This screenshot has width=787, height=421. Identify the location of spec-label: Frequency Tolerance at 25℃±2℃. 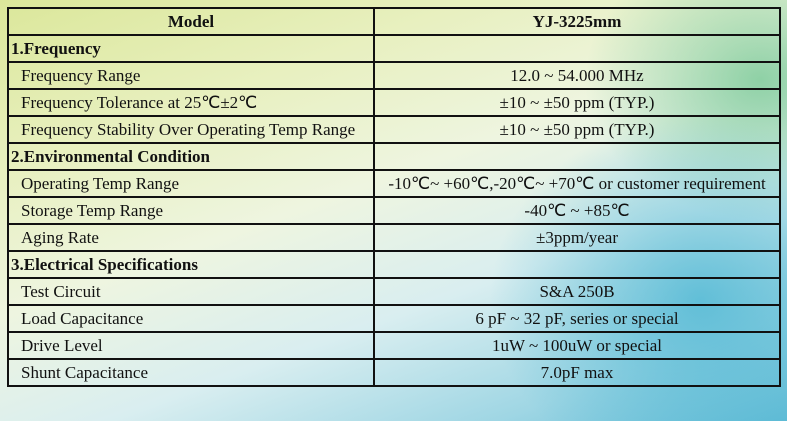
(191, 102).